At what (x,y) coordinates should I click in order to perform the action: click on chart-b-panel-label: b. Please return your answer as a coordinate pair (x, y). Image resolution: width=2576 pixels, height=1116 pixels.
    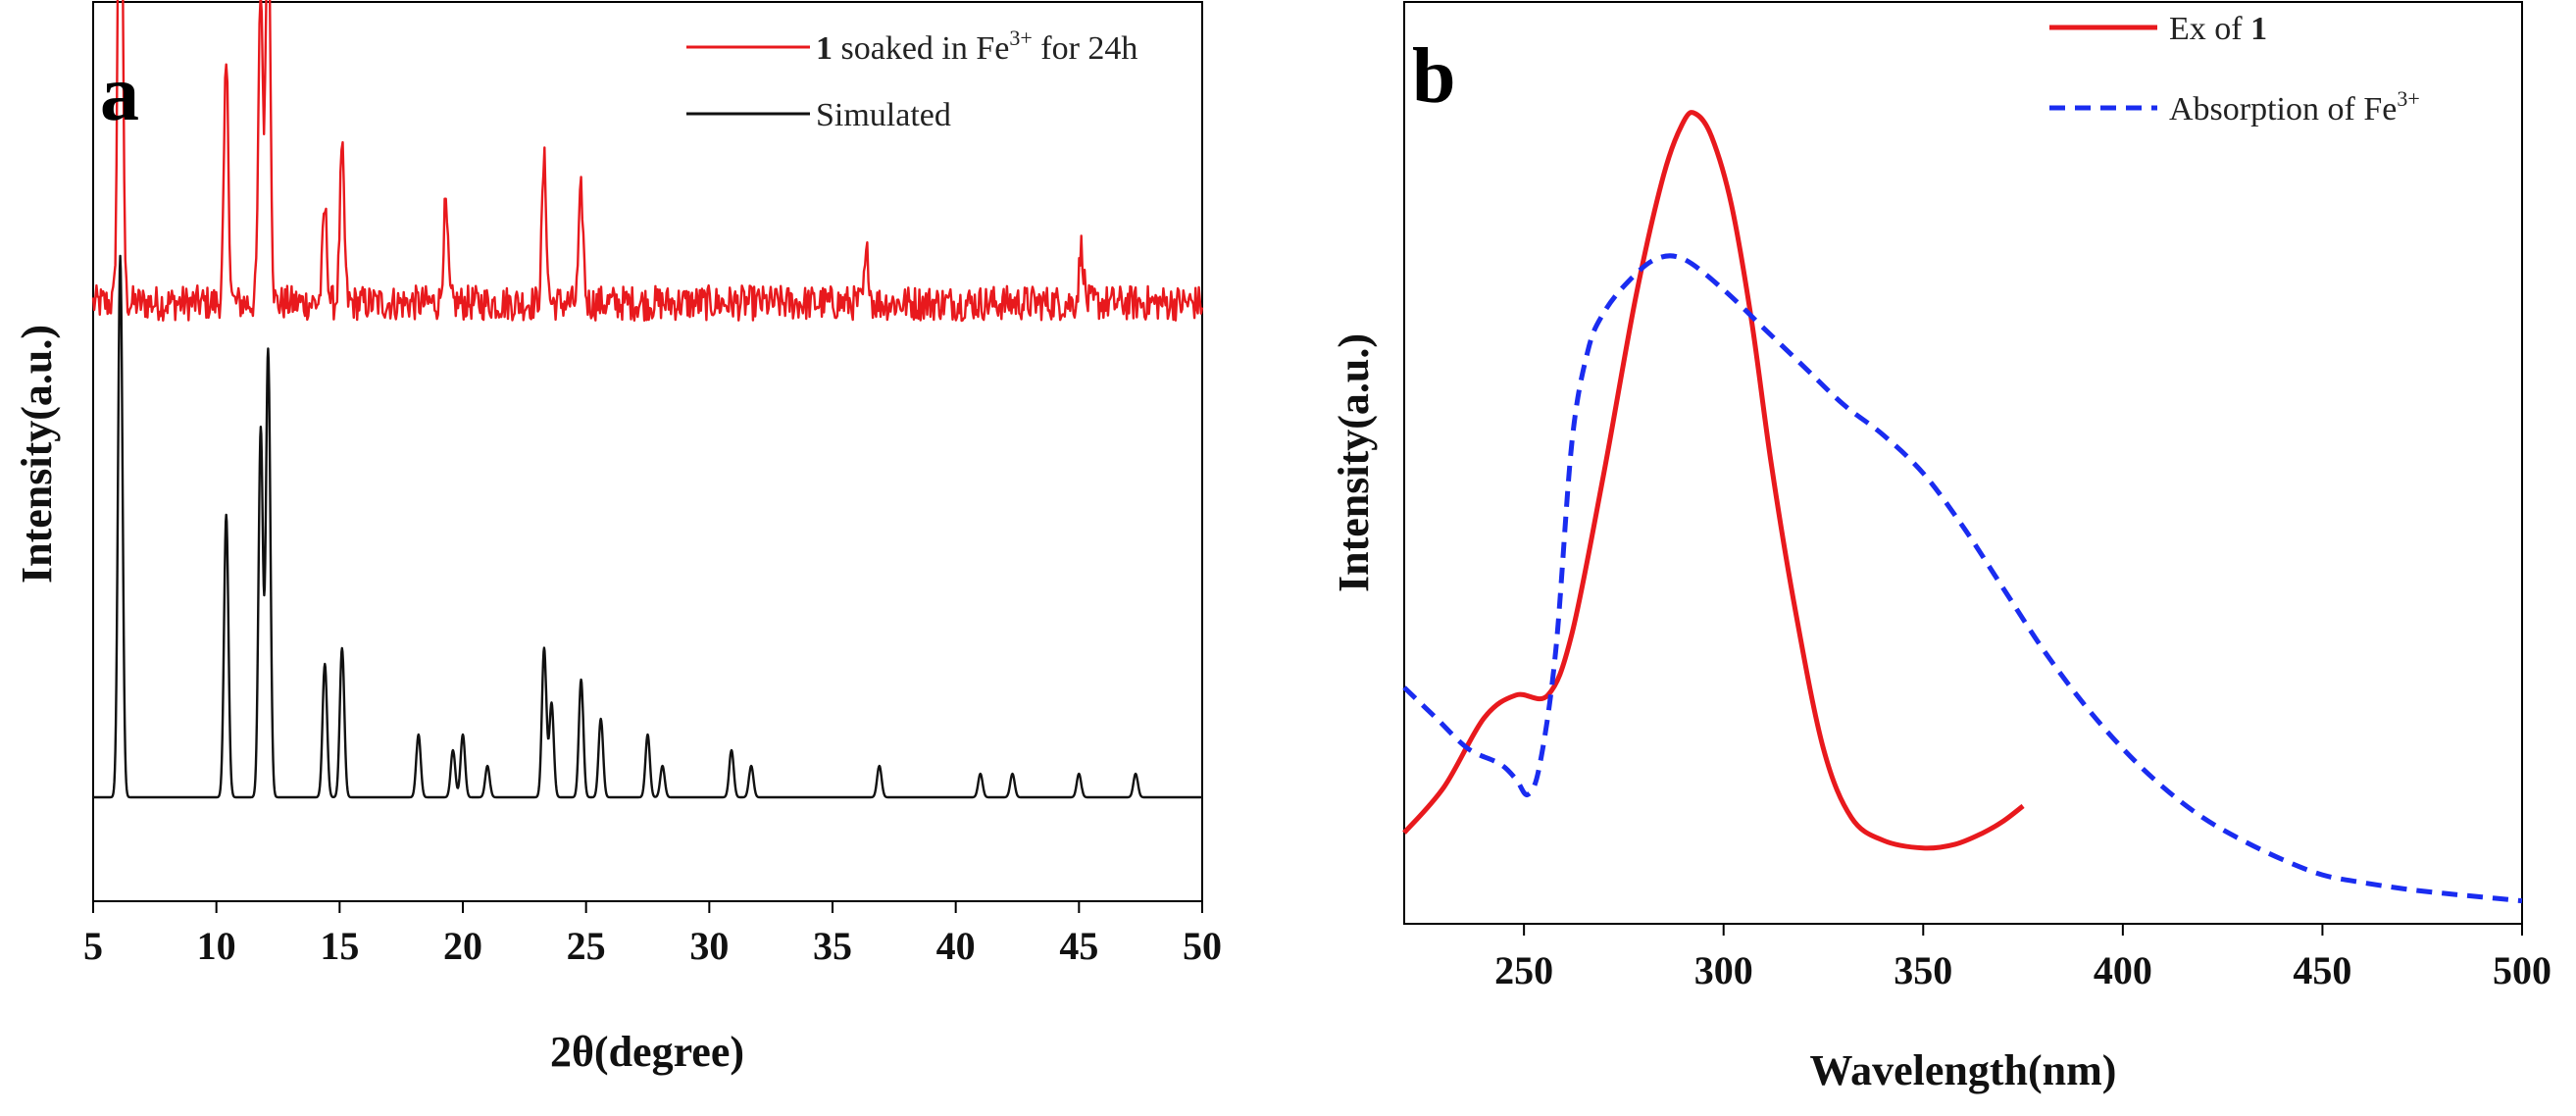
    Looking at the image, I should click on (1434, 76).